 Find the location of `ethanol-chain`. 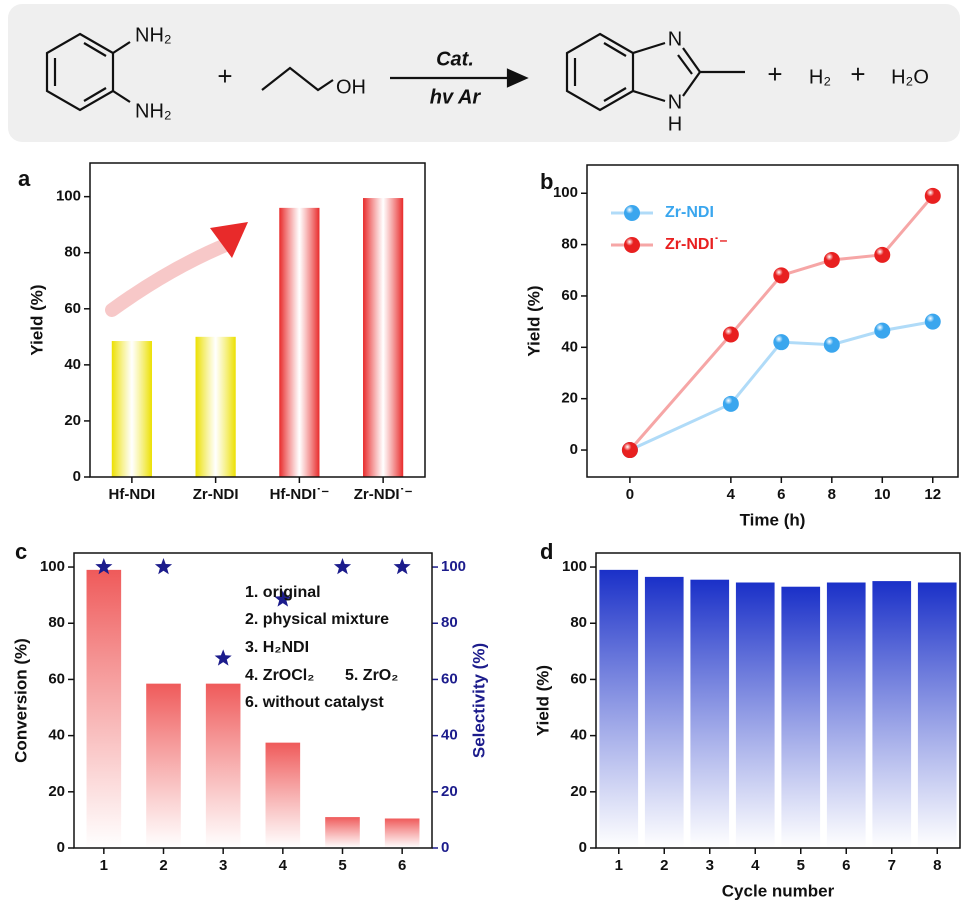

ethanol-chain is located at coordinates (297, 79).